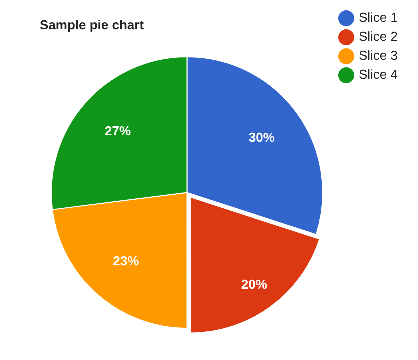 The width and height of the screenshot is (418, 360). Describe the element at coordinates (378, 74) in the screenshot. I see `legend-label: Slice 4` at that location.